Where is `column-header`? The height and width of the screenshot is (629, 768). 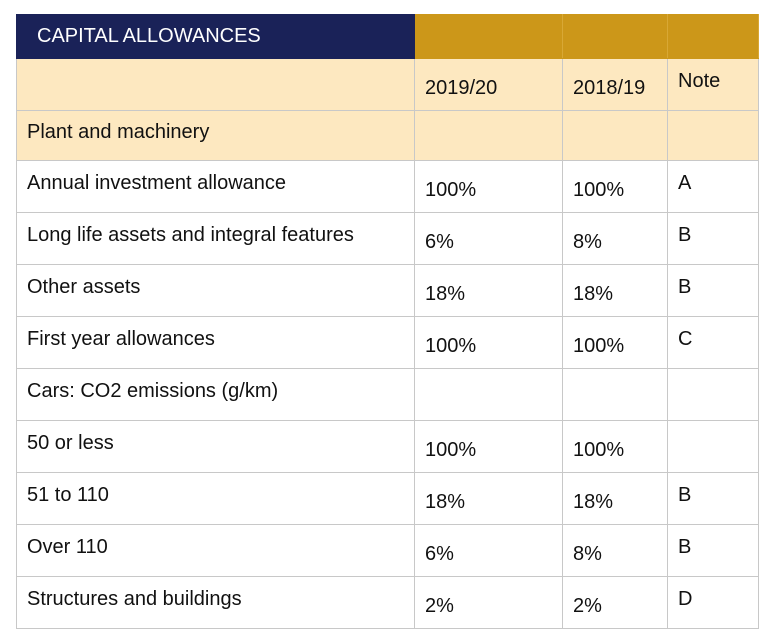
column-header is located at coordinates (215, 84).